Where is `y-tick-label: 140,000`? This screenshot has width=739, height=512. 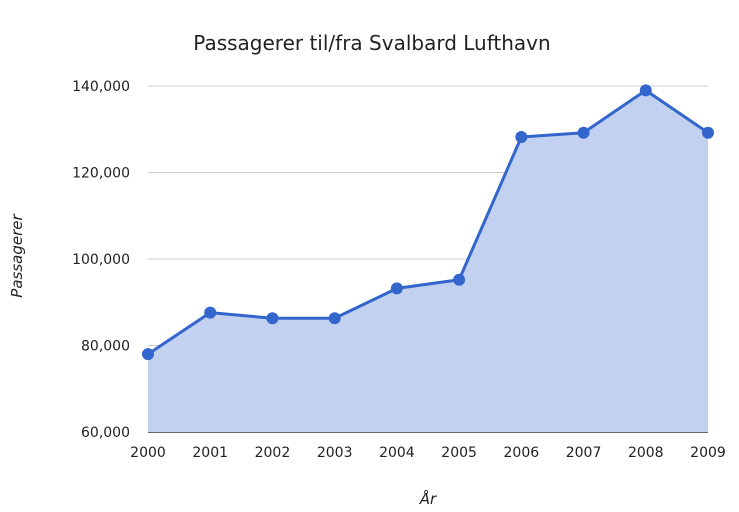 y-tick-label: 140,000 is located at coordinates (101, 87).